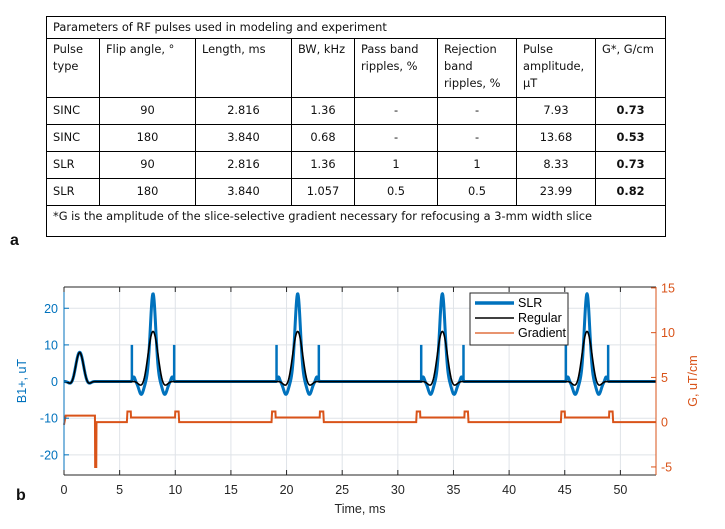 This screenshot has width=725, height=529. Describe the element at coordinates (540, 318) in the screenshot. I see `legend-label-regular: Regular` at that location.